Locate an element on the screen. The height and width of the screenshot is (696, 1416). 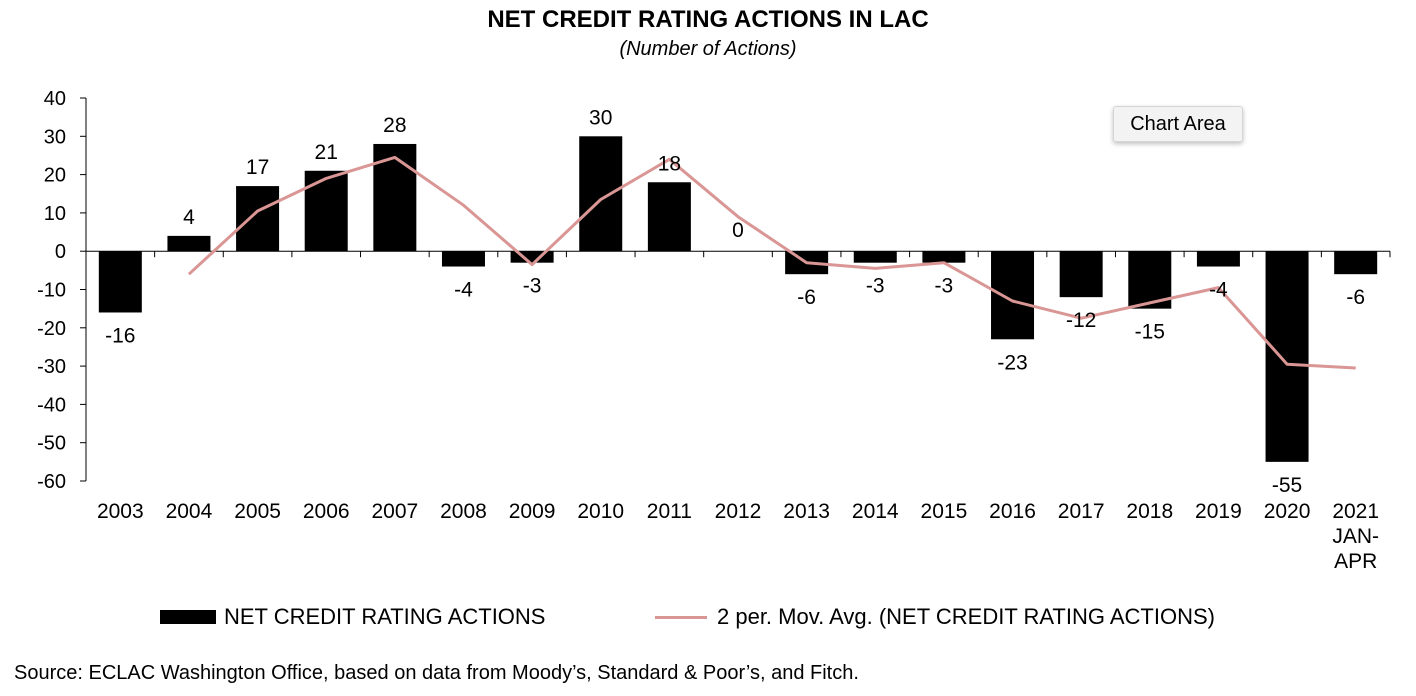
legend-bar-label: NET CREDIT RATING ACTIONS is located at coordinates (385, 616).